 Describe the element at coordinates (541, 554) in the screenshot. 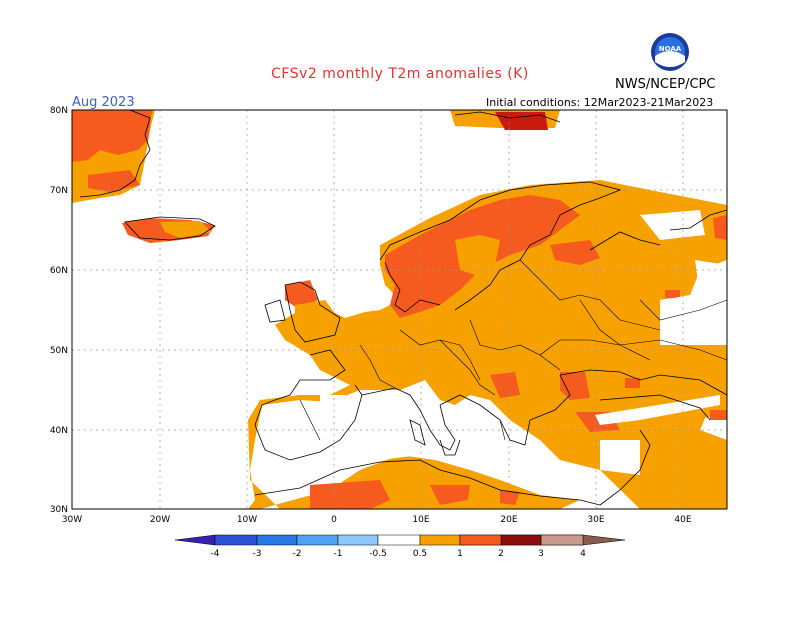

I see `colorbar-label-3: 3` at that location.